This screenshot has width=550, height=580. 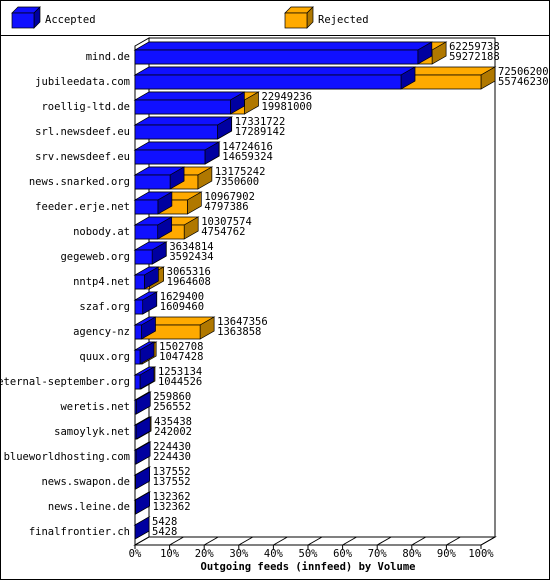 What do you see at coordinates (447, 554) in the screenshot?
I see `x-tick-label: 90%` at bounding box center [447, 554].